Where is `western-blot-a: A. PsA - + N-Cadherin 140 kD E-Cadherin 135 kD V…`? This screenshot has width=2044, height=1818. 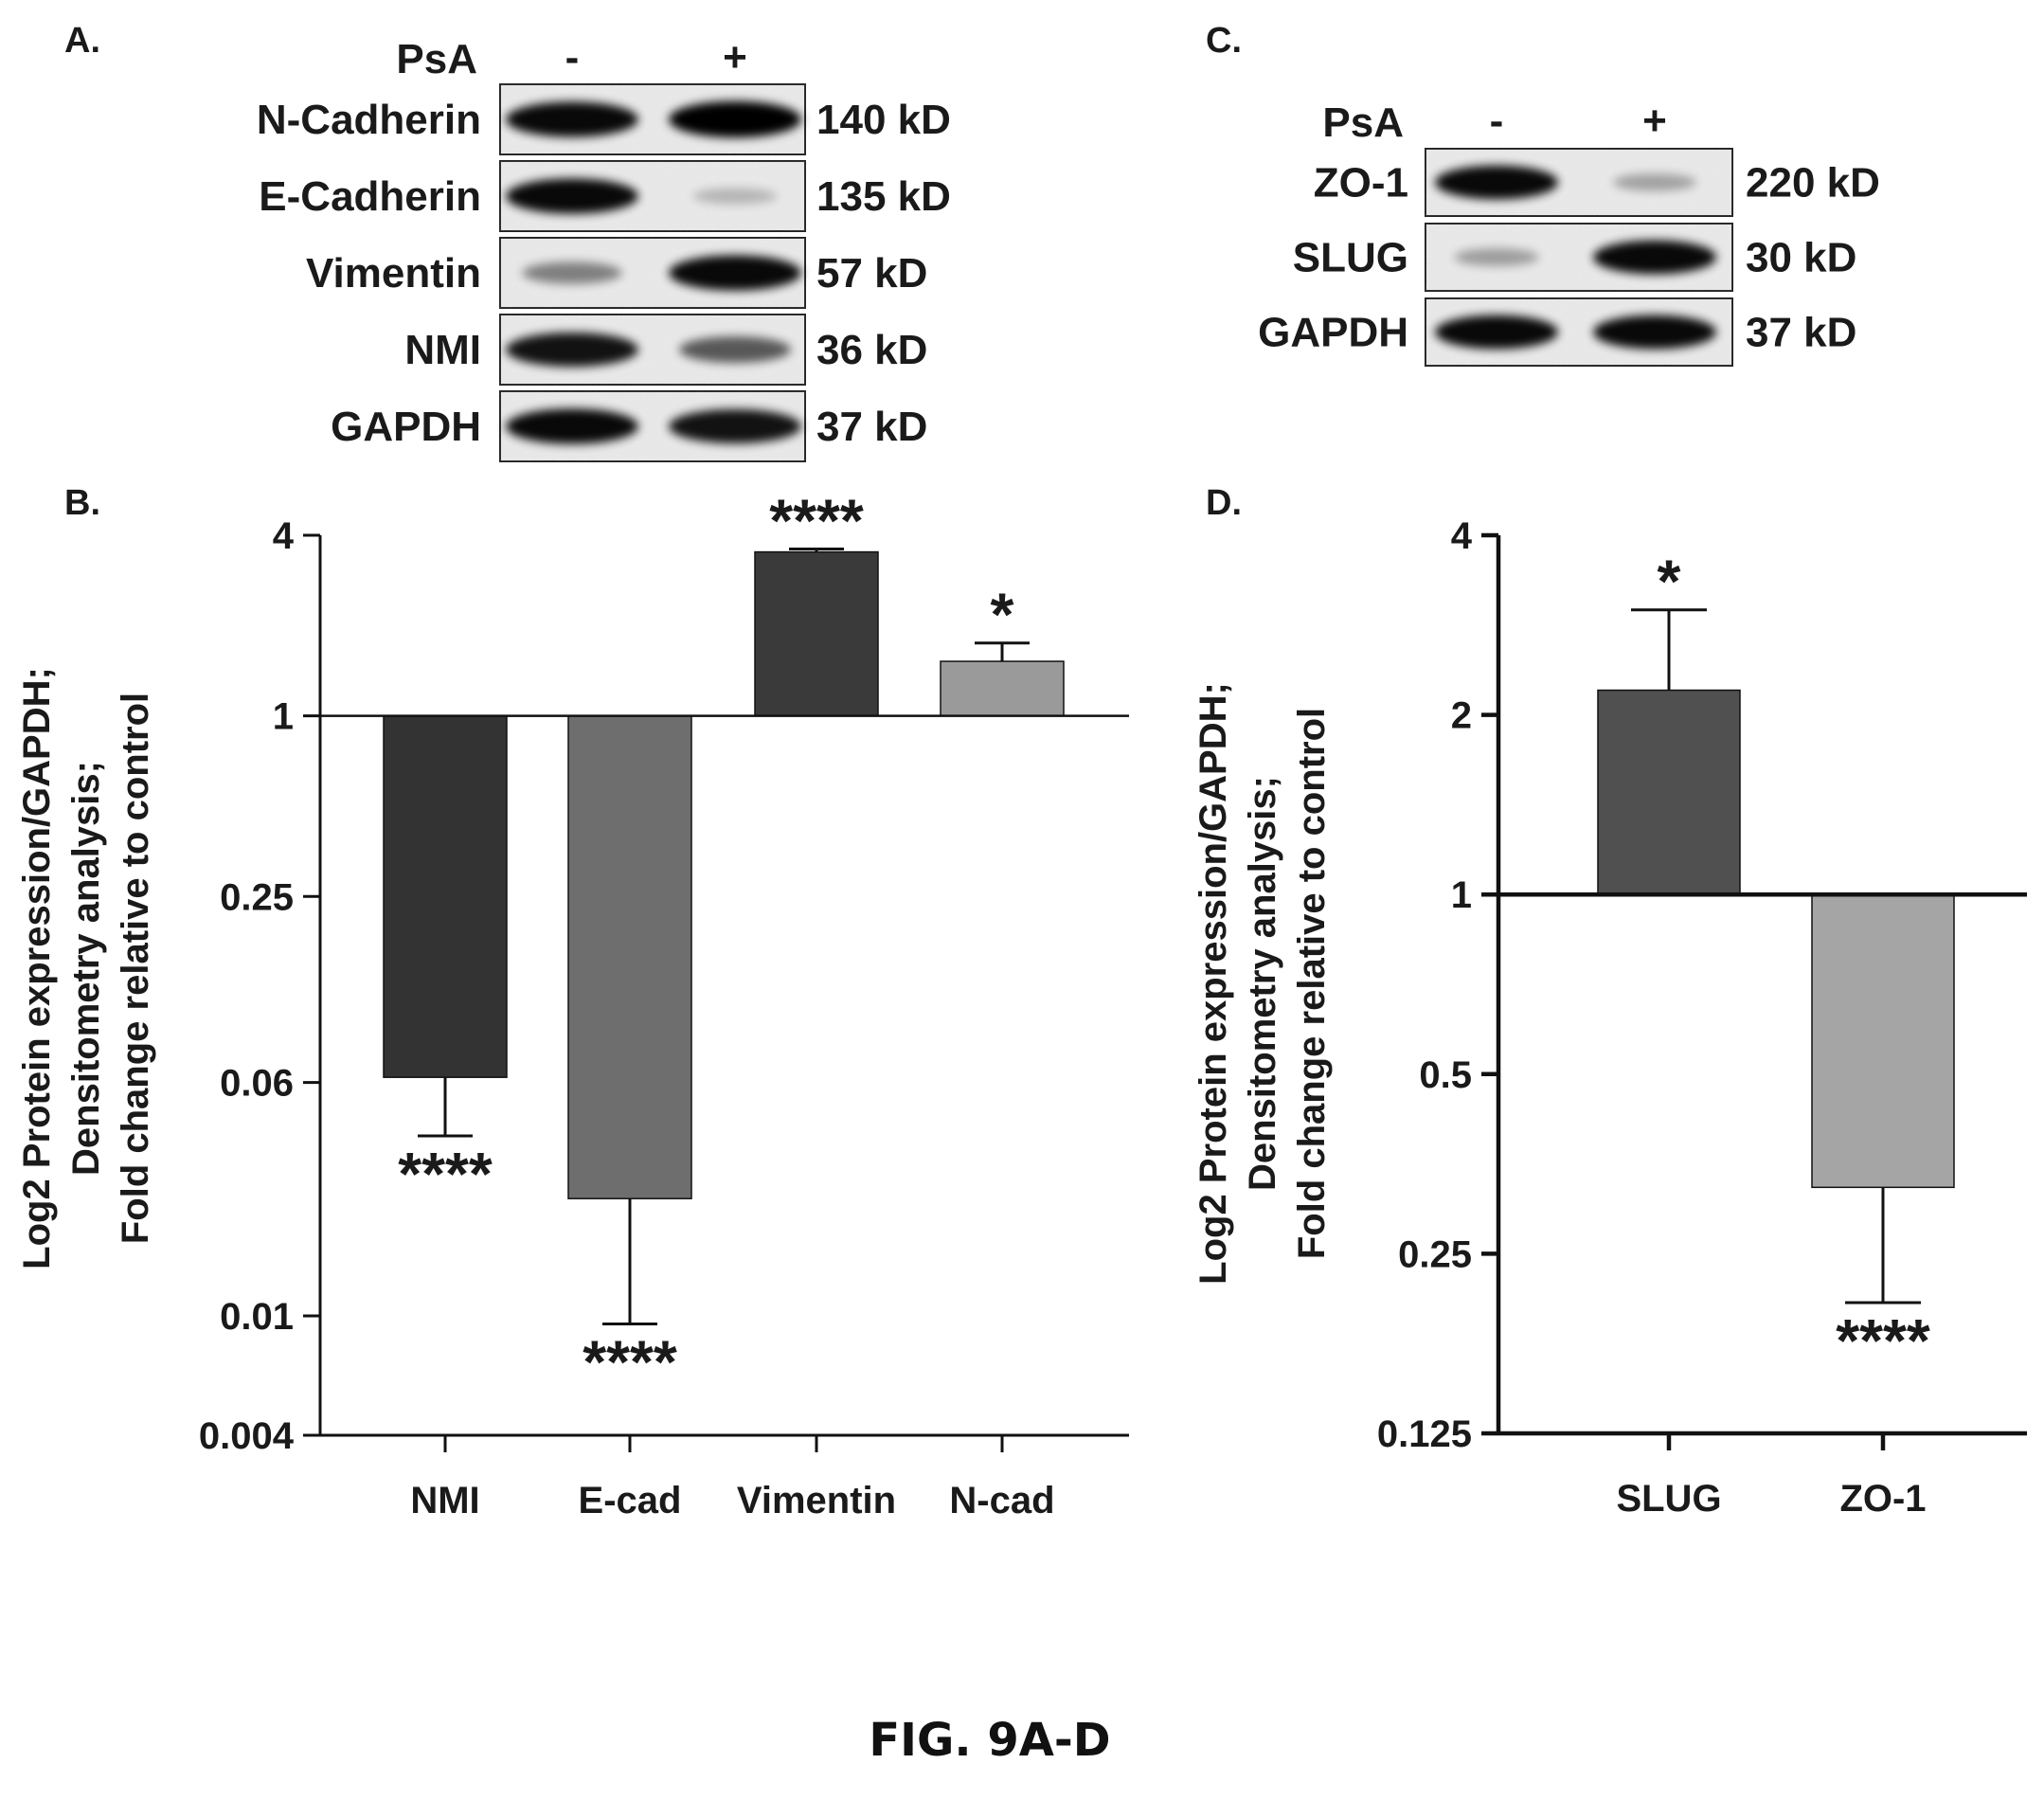
western-blot-a: A. PsA - + N-Cadherin 140 kD E-Cadherin 135 kD V… is located at coordinates (507, 241).